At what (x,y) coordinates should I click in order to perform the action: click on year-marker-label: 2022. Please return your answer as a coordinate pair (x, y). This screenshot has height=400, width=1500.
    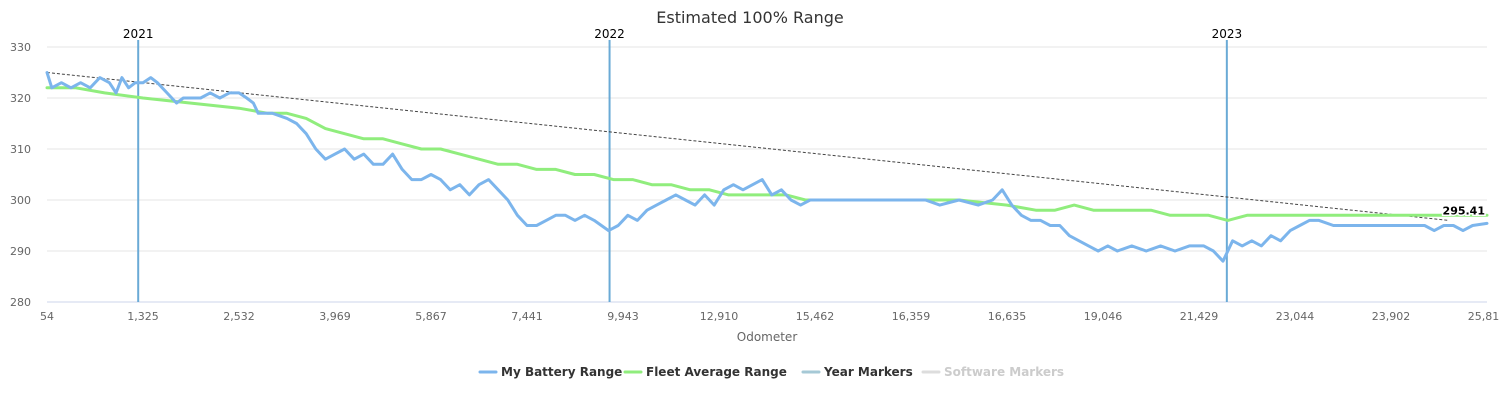
    Looking at the image, I should click on (609, 34).